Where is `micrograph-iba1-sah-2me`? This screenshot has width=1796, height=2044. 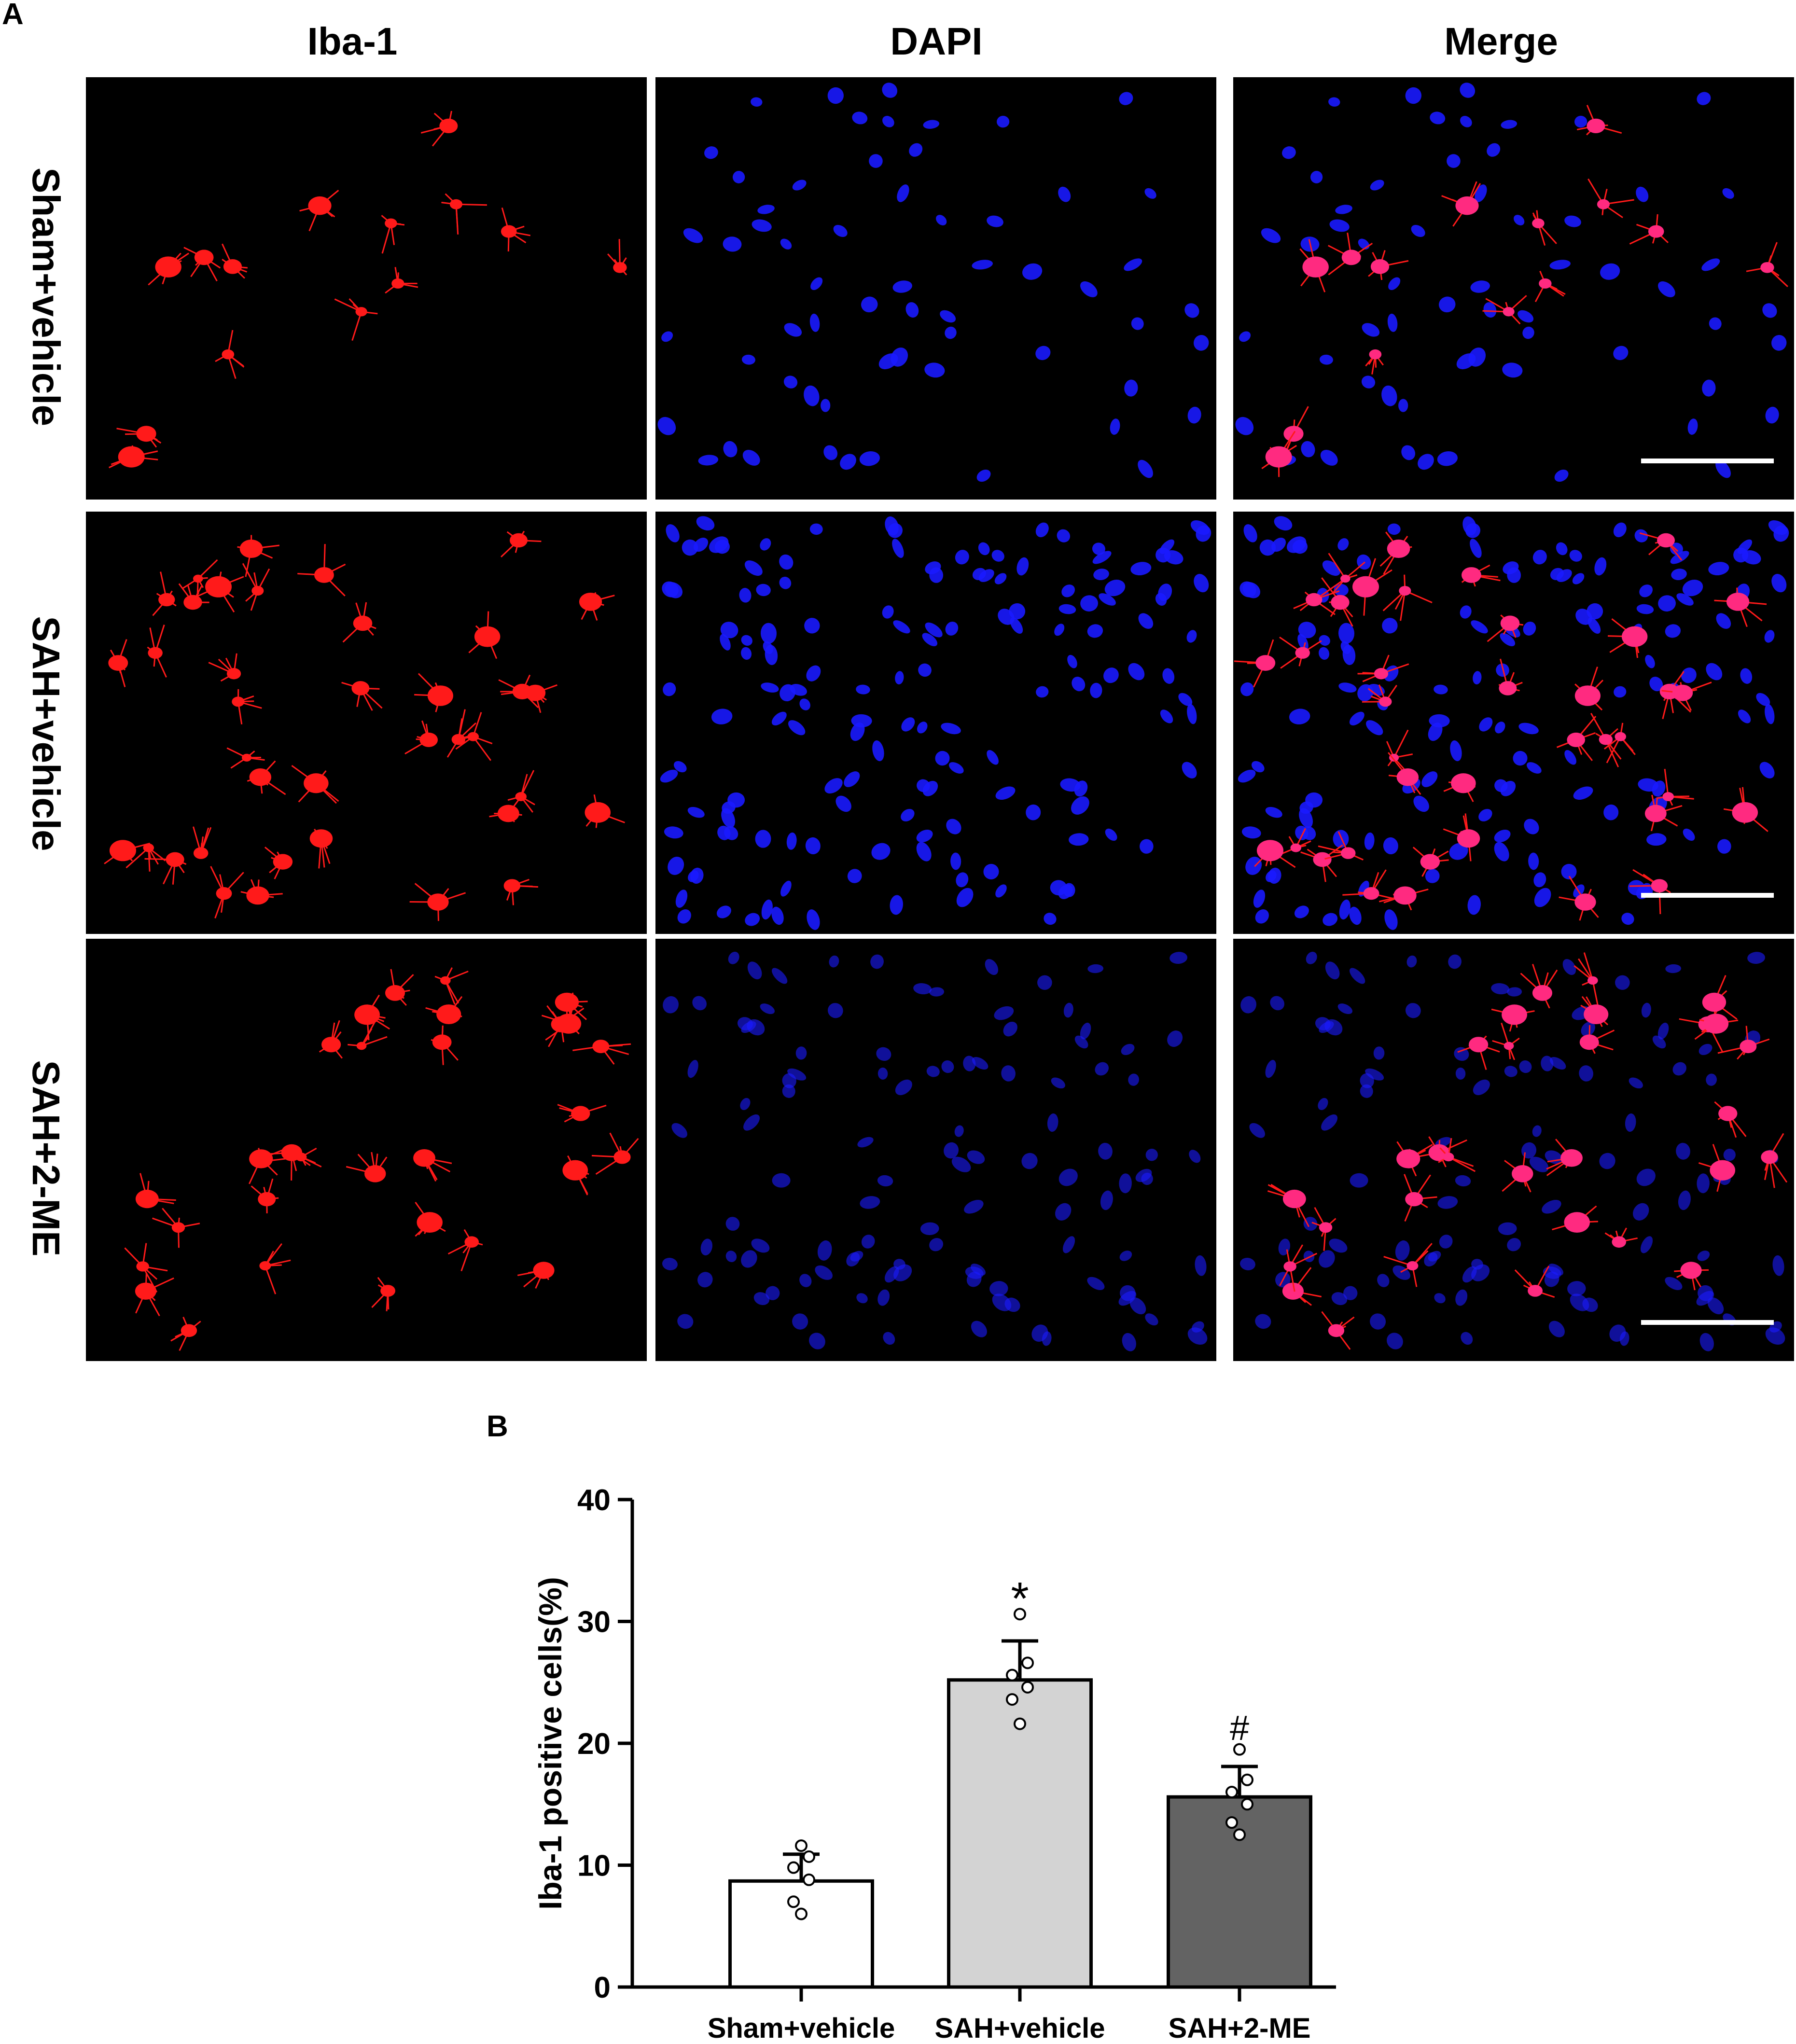
micrograph-iba1-sah-2me is located at coordinates (366, 1150).